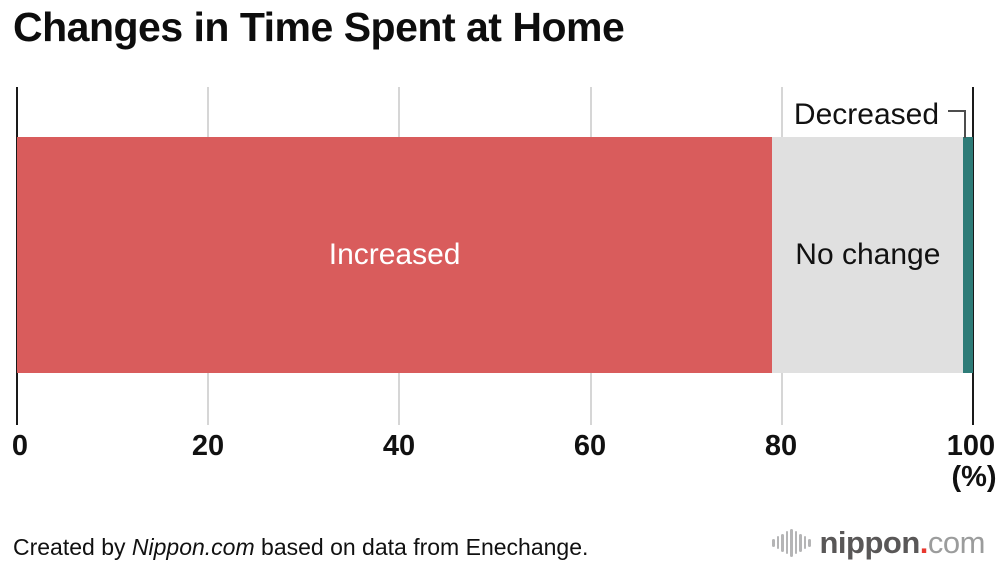 The height and width of the screenshot is (570, 1000). Describe the element at coordinates (20, 446) in the screenshot. I see `tick-label-0: 0` at that location.